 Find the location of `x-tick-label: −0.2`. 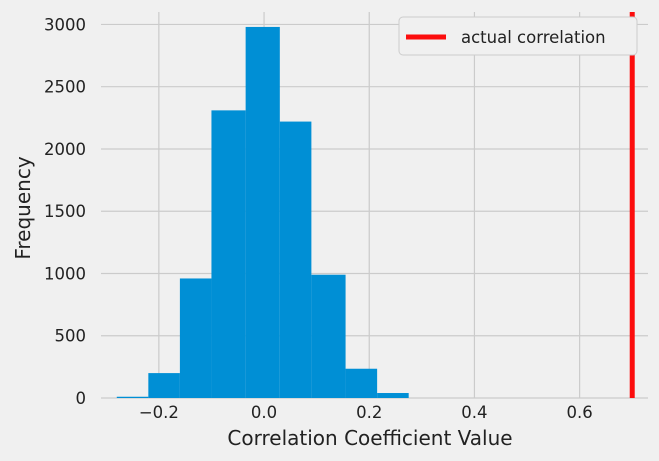

x-tick-label: −0.2 is located at coordinates (159, 412).